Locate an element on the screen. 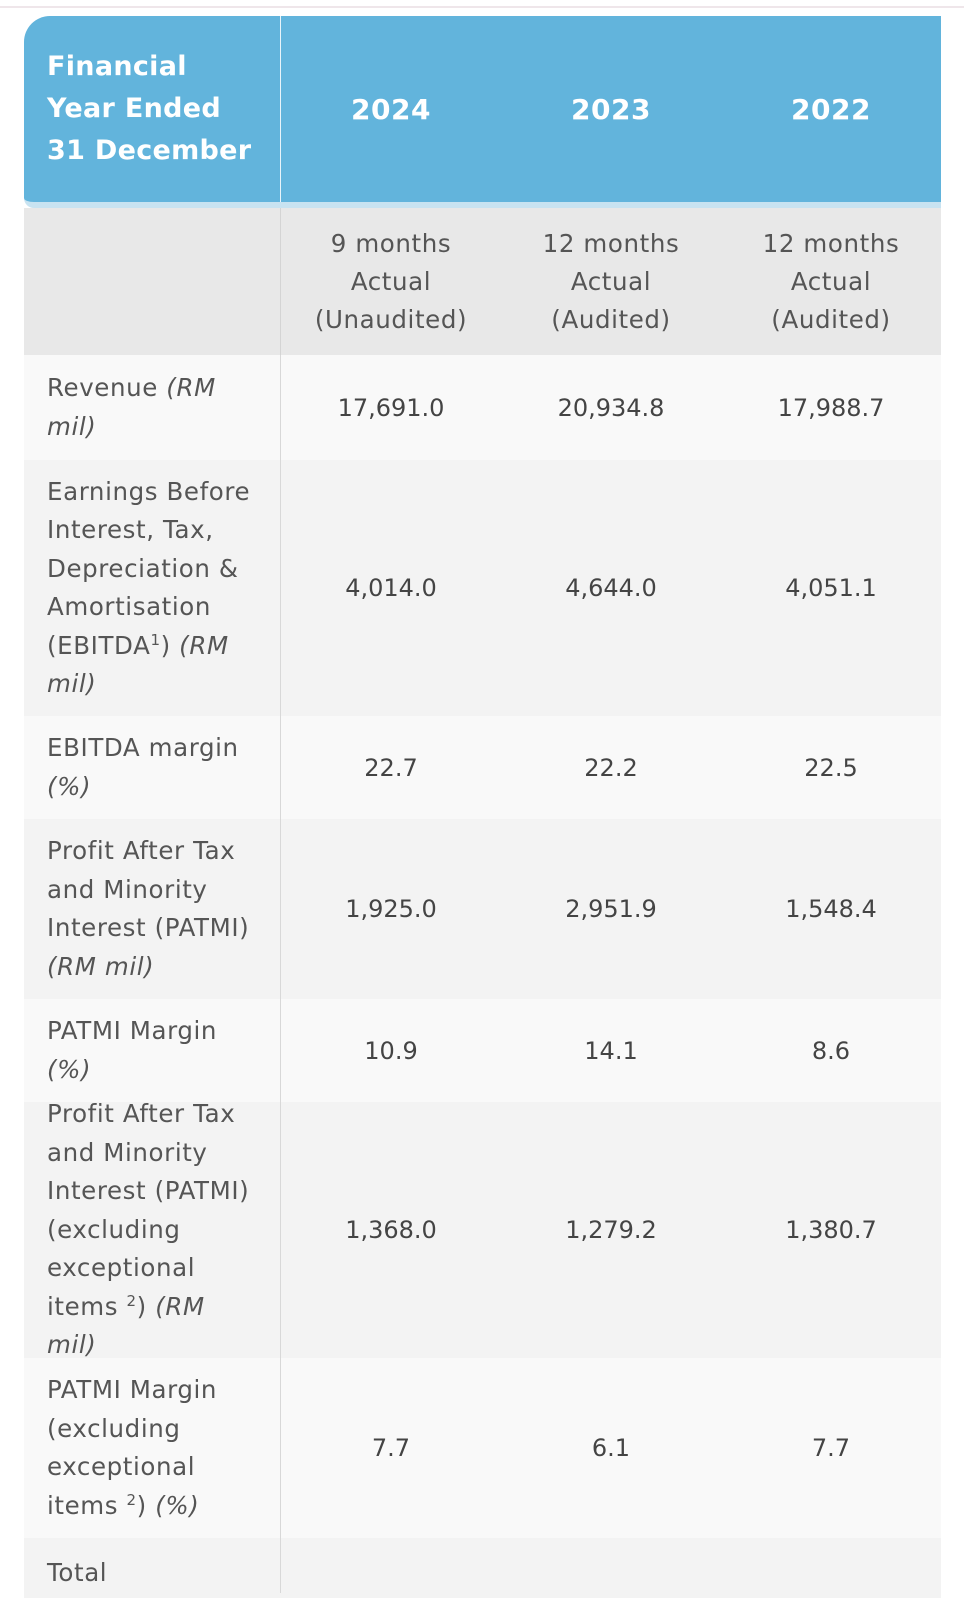 Image resolution: width=964 pixels, height=1610 pixels. value-2024: 1,368.0 is located at coordinates (391, 1230).